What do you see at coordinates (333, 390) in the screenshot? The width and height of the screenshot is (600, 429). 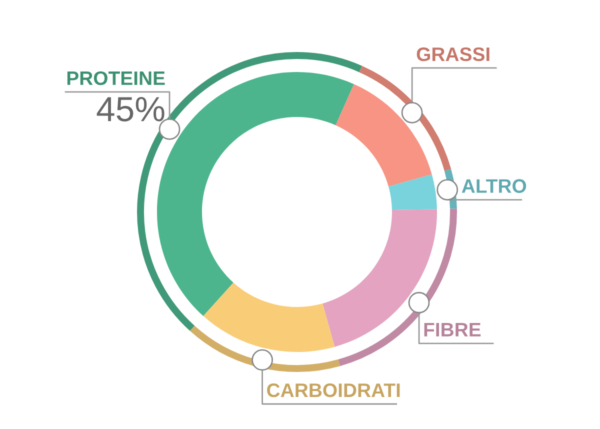 I see `slice-label: CARBOIDRATI` at bounding box center [333, 390].